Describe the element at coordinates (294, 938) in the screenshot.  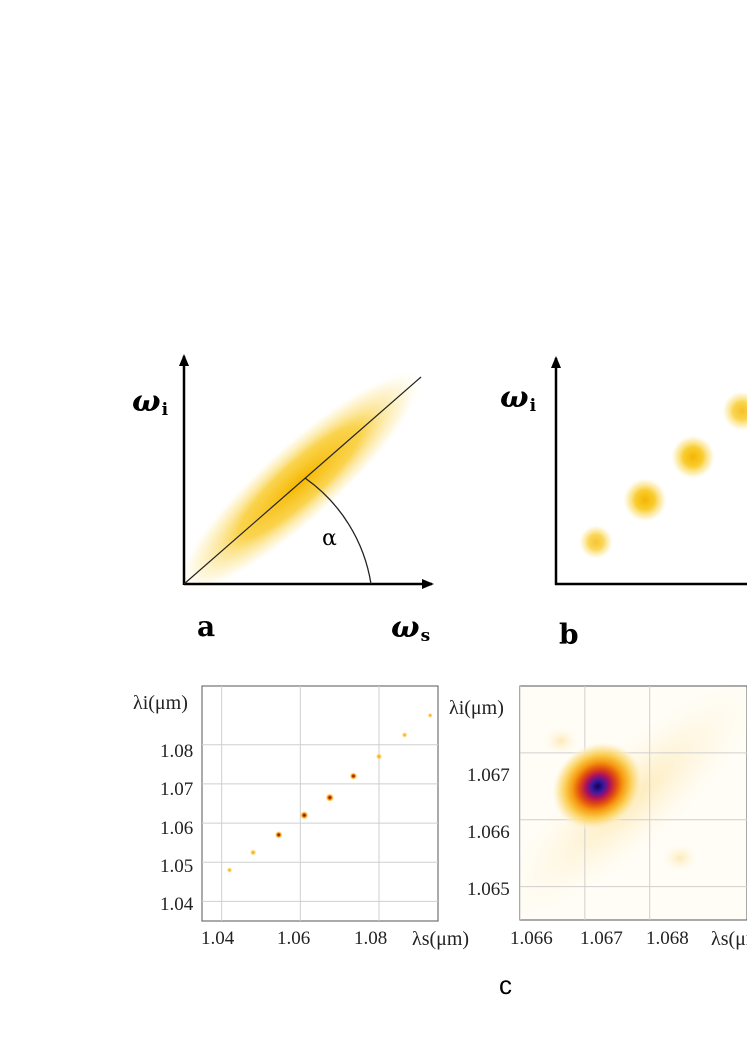
I see `scatter-x-tick: 1.06` at that location.